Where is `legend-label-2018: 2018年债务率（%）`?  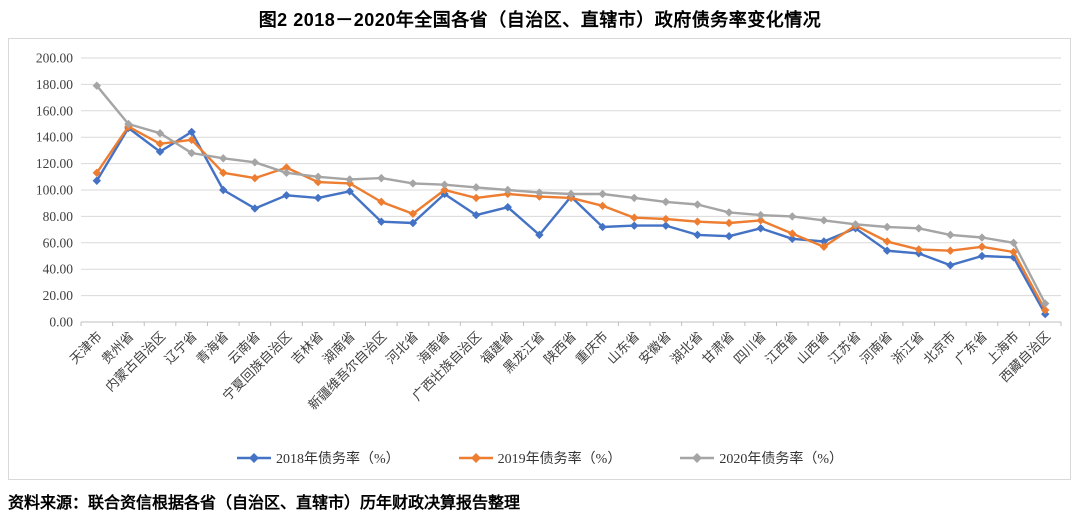 legend-label-2018: 2018年债务率（%） is located at coordinates (337, 459).